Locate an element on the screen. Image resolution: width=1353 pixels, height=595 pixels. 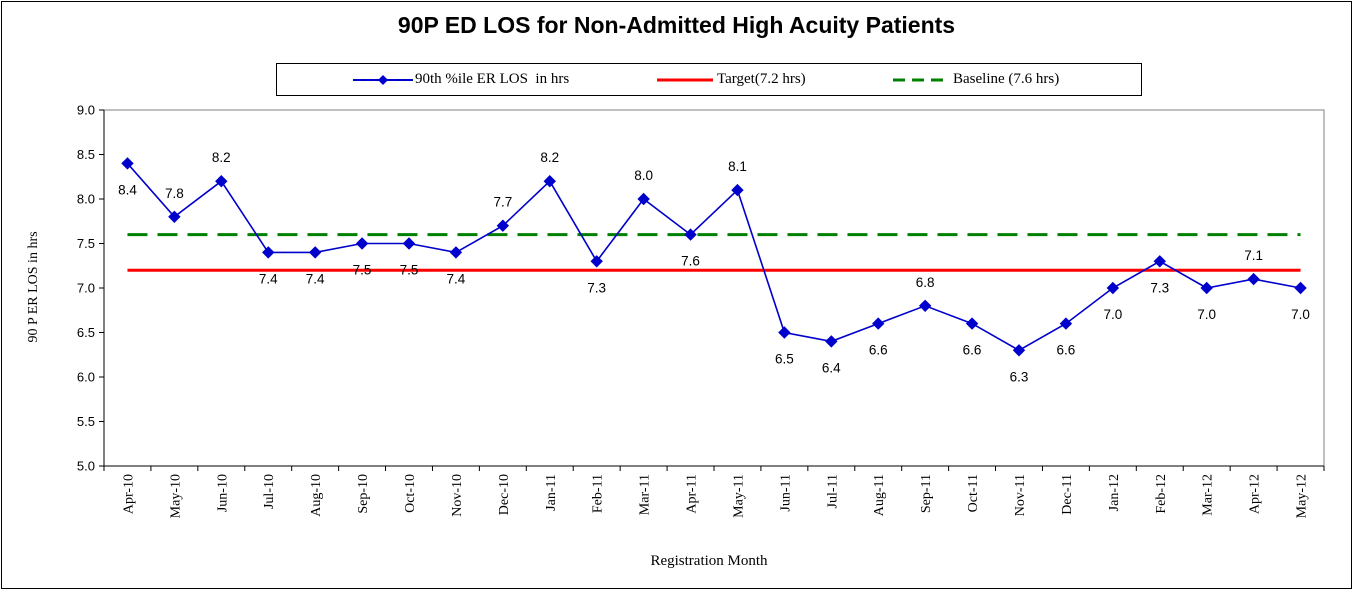
x-tick-label: Oct-10 is located at coordinates (410, 493).